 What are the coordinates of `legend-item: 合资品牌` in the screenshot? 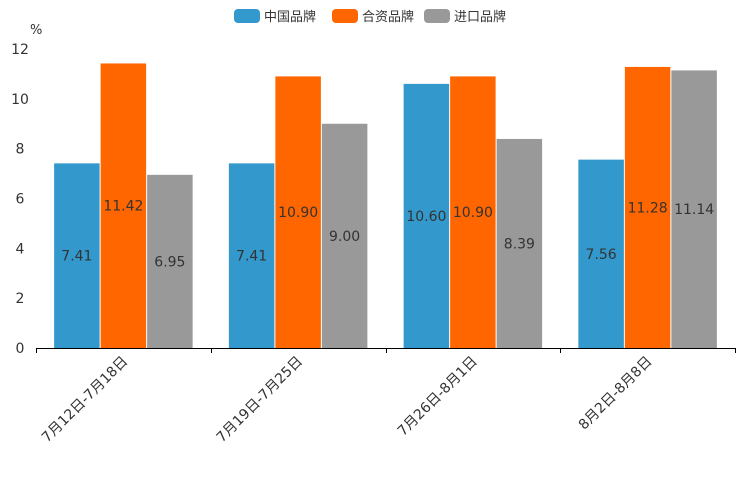 It's located at (373, 17).